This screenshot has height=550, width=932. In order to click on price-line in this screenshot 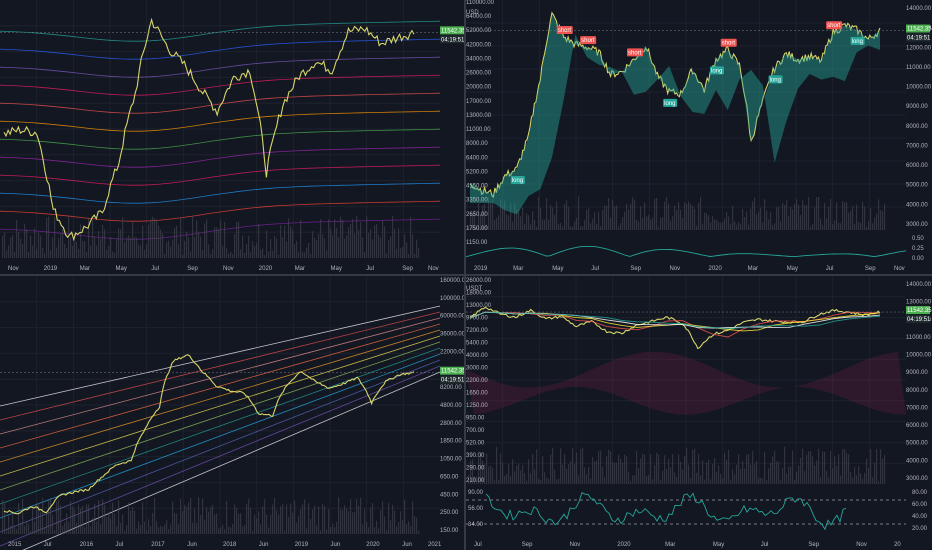, I will do `click(675, 328)`.